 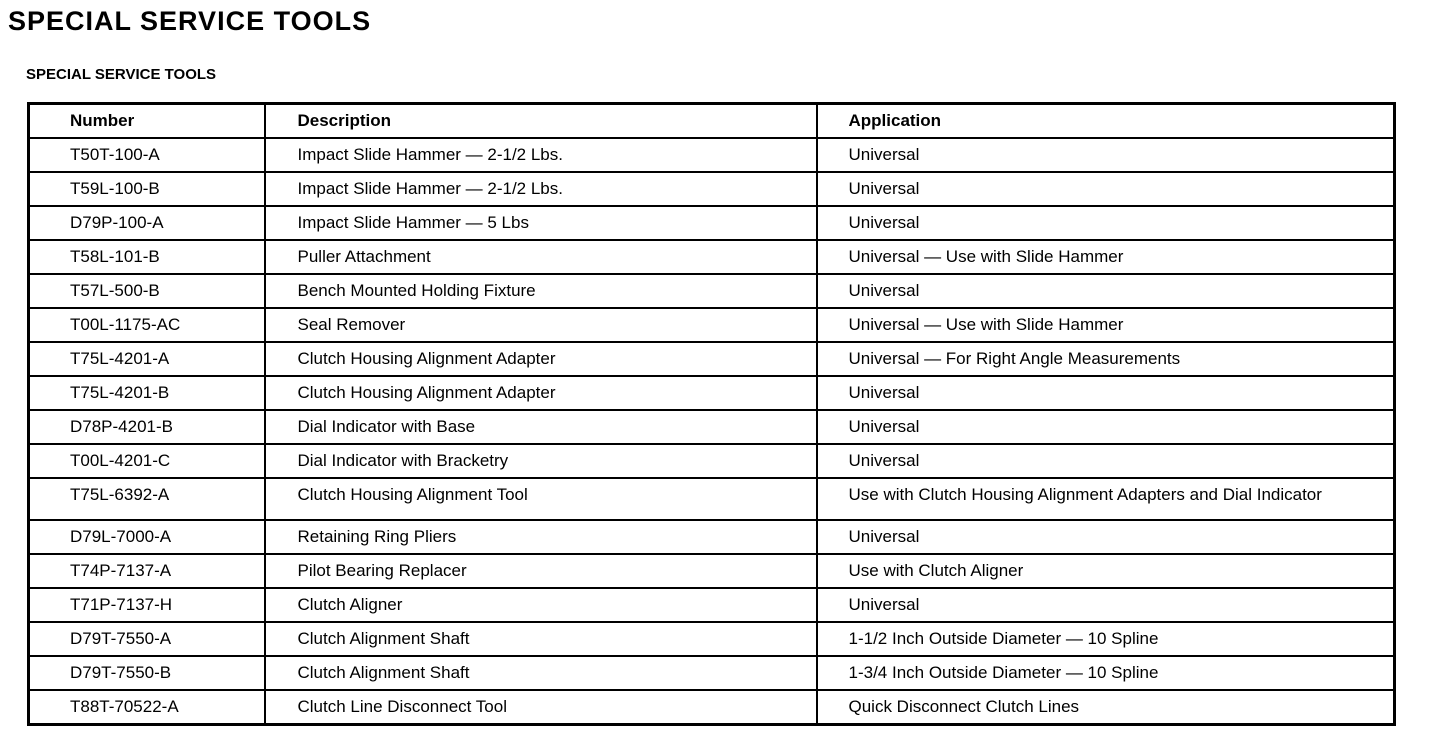 I want to click on table-title: SPECIAL SERVICE TOOLS, so click(x=121, y=74).